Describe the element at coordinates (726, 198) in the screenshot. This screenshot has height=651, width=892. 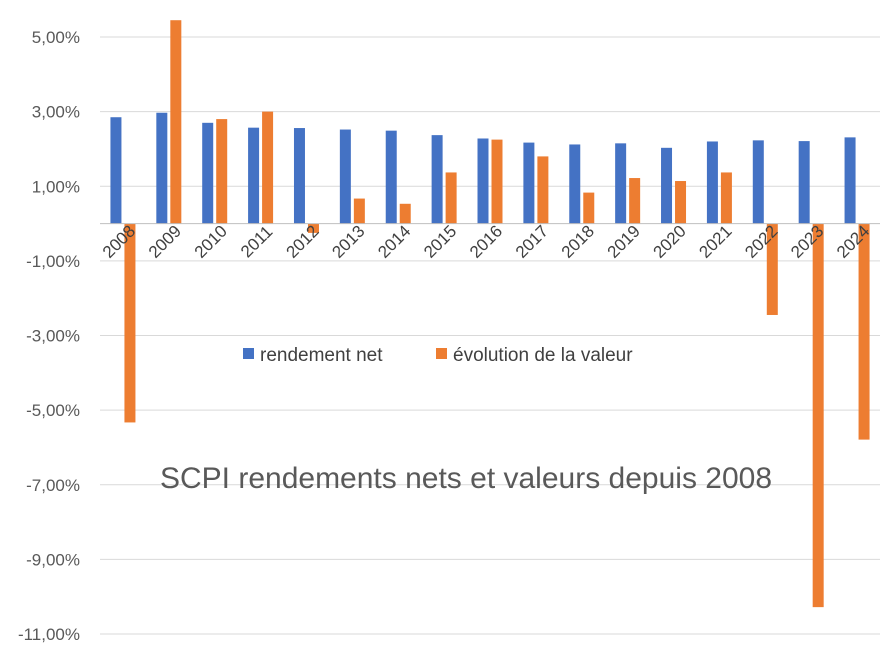
I see `bar-evolution-valeur-2021` at that location.